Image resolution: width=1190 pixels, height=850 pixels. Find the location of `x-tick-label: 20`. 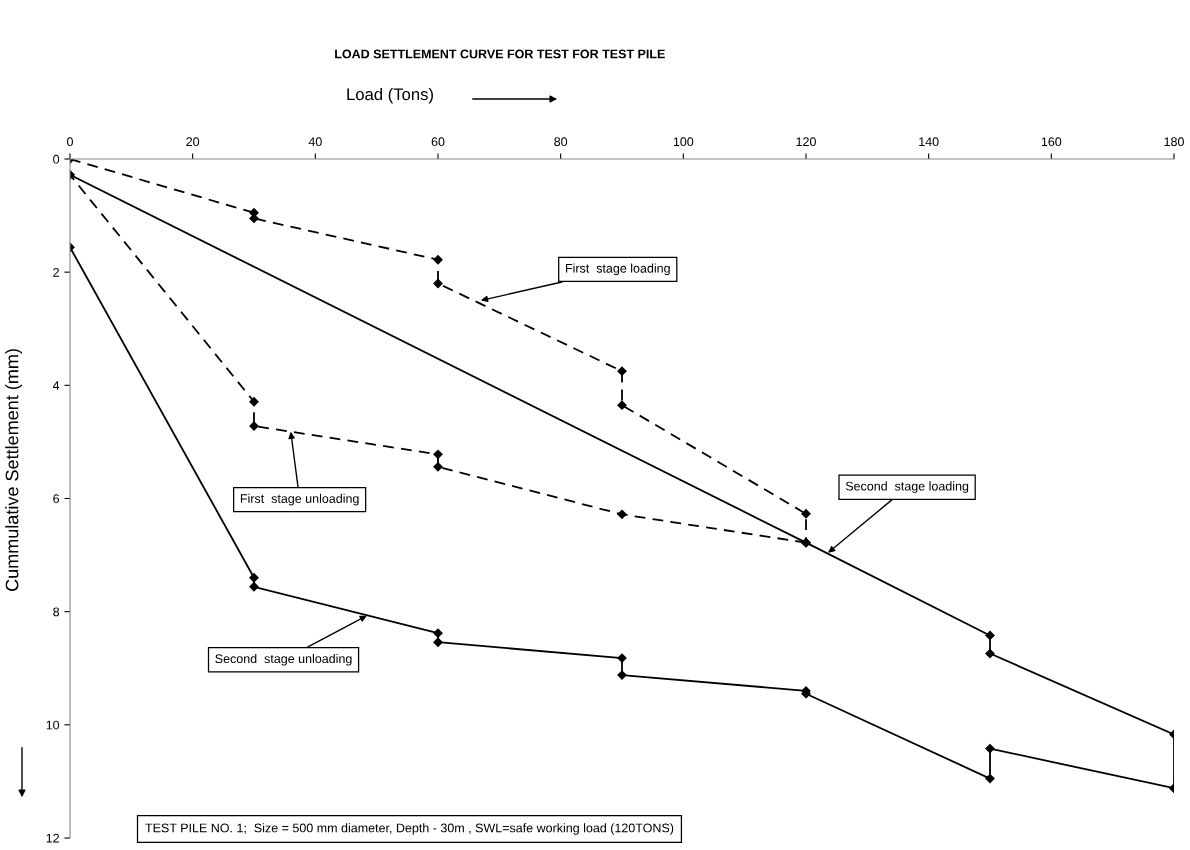

x-tick-label: 20 is located at coordinates (193, 142).